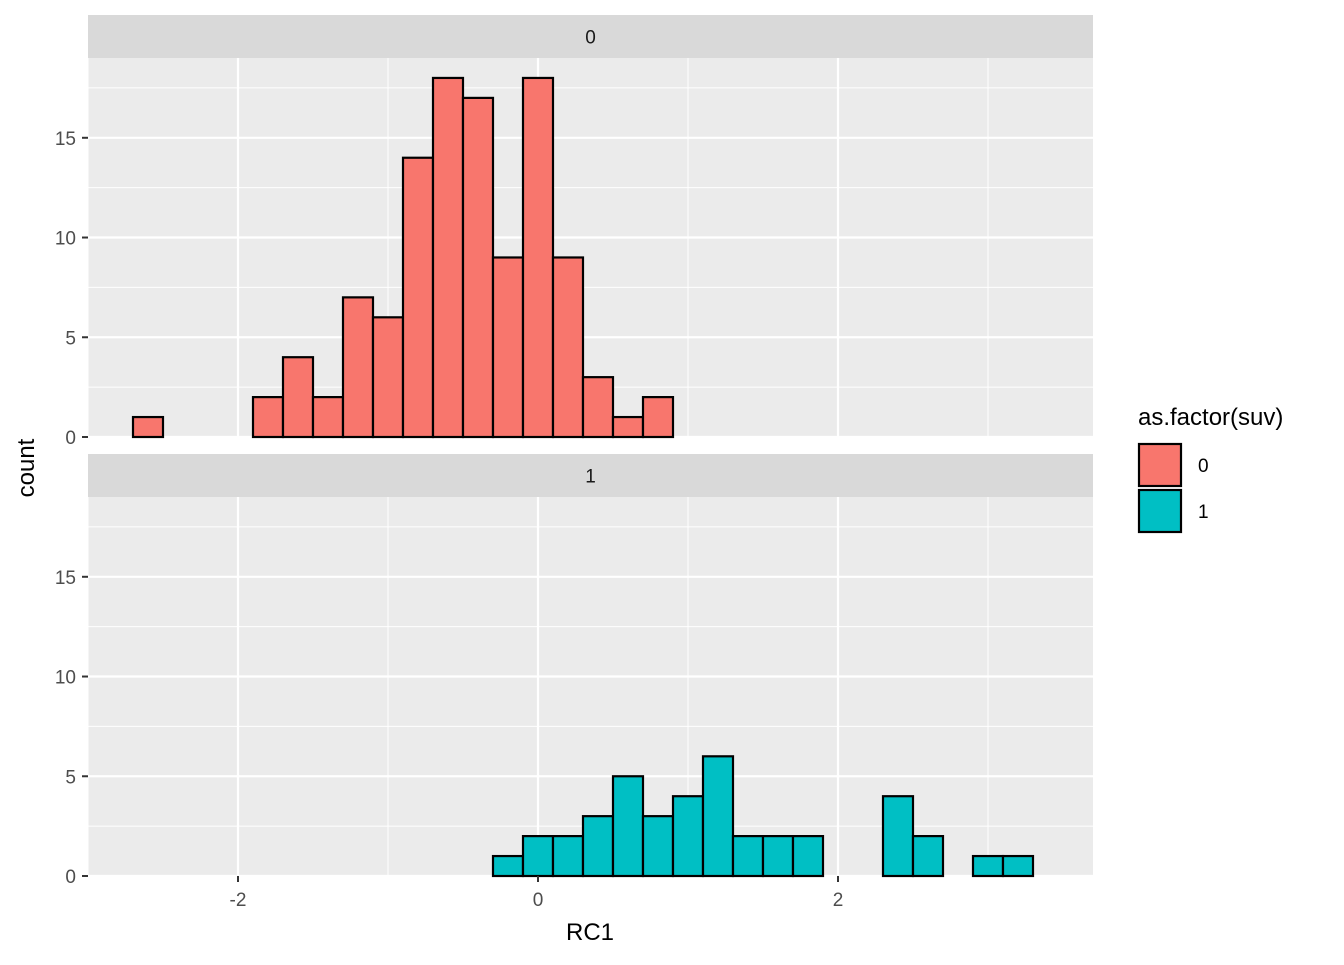  What do you see at coordinates (1210, 469) in the screenshot?
I see `legend: as.factor(suv) 0 1` at bounding box center [1210, 469].